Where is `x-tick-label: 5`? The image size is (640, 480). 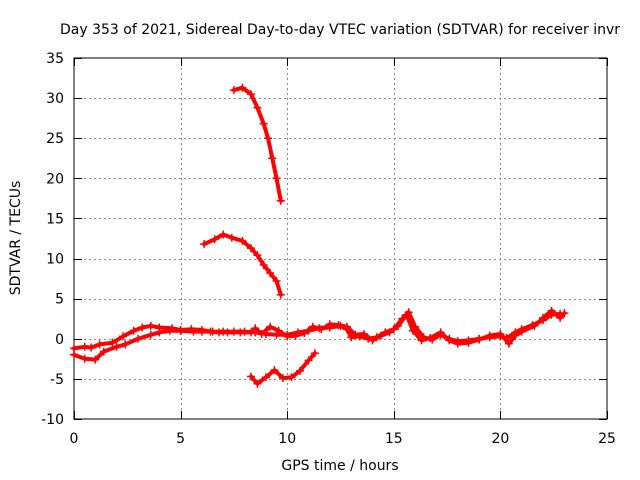
x-tick-label: 5 is located at coordinates (180, 439).